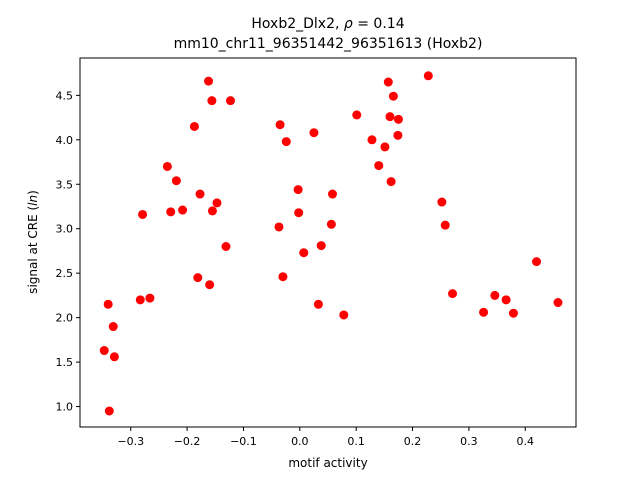 The image size is (640, 480). Describe the element at coordinates (65, 95) in the screenshot. I see `y-tick-label-7: 4.5` at that location.